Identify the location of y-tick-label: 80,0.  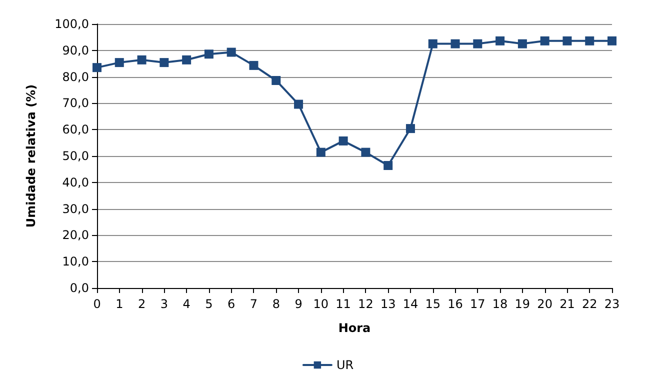
(75, 77).